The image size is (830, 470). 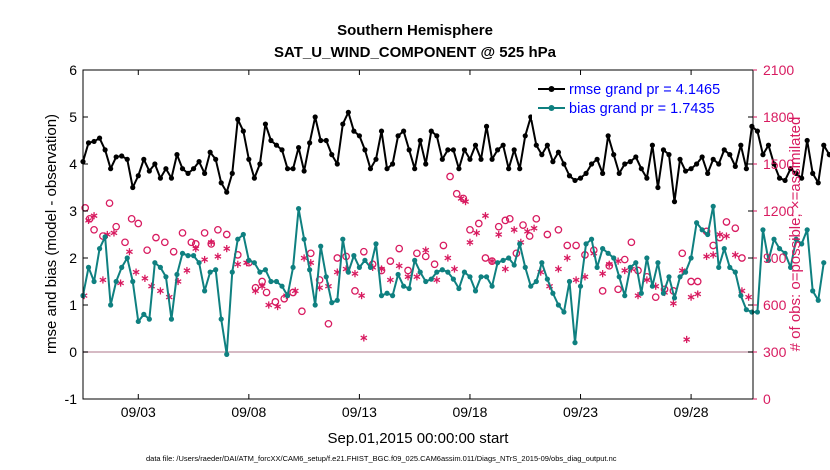 What do you see at coordinates (639, 98) in the screenshot?
I see `legend-box` at bounding box center [639, 98].